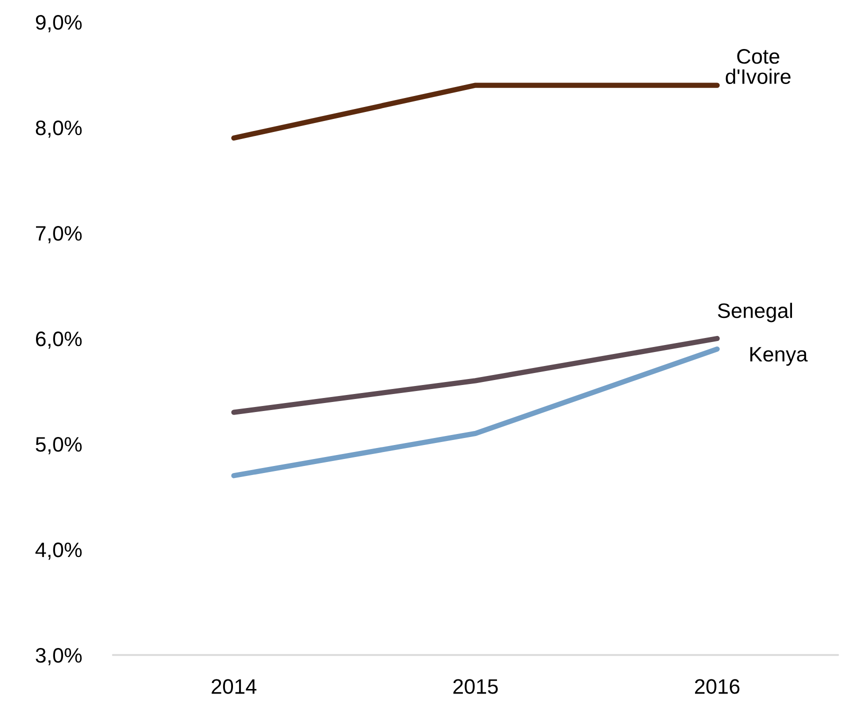 The width and height of the screenshot is (844, 709). Describe the element at coordinates (58, 551) in the screenshot. I see `y-tick-label: 4,0%` at that location.